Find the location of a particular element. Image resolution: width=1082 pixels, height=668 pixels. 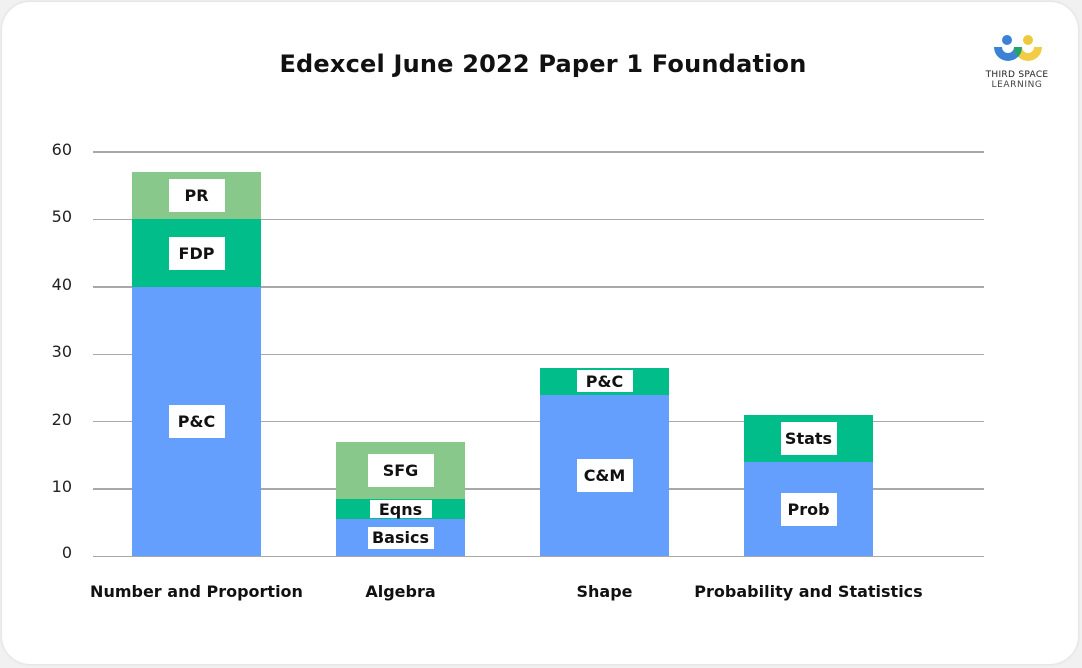

y-axis-tick-label: 20 is located at coordinates (61, 419).